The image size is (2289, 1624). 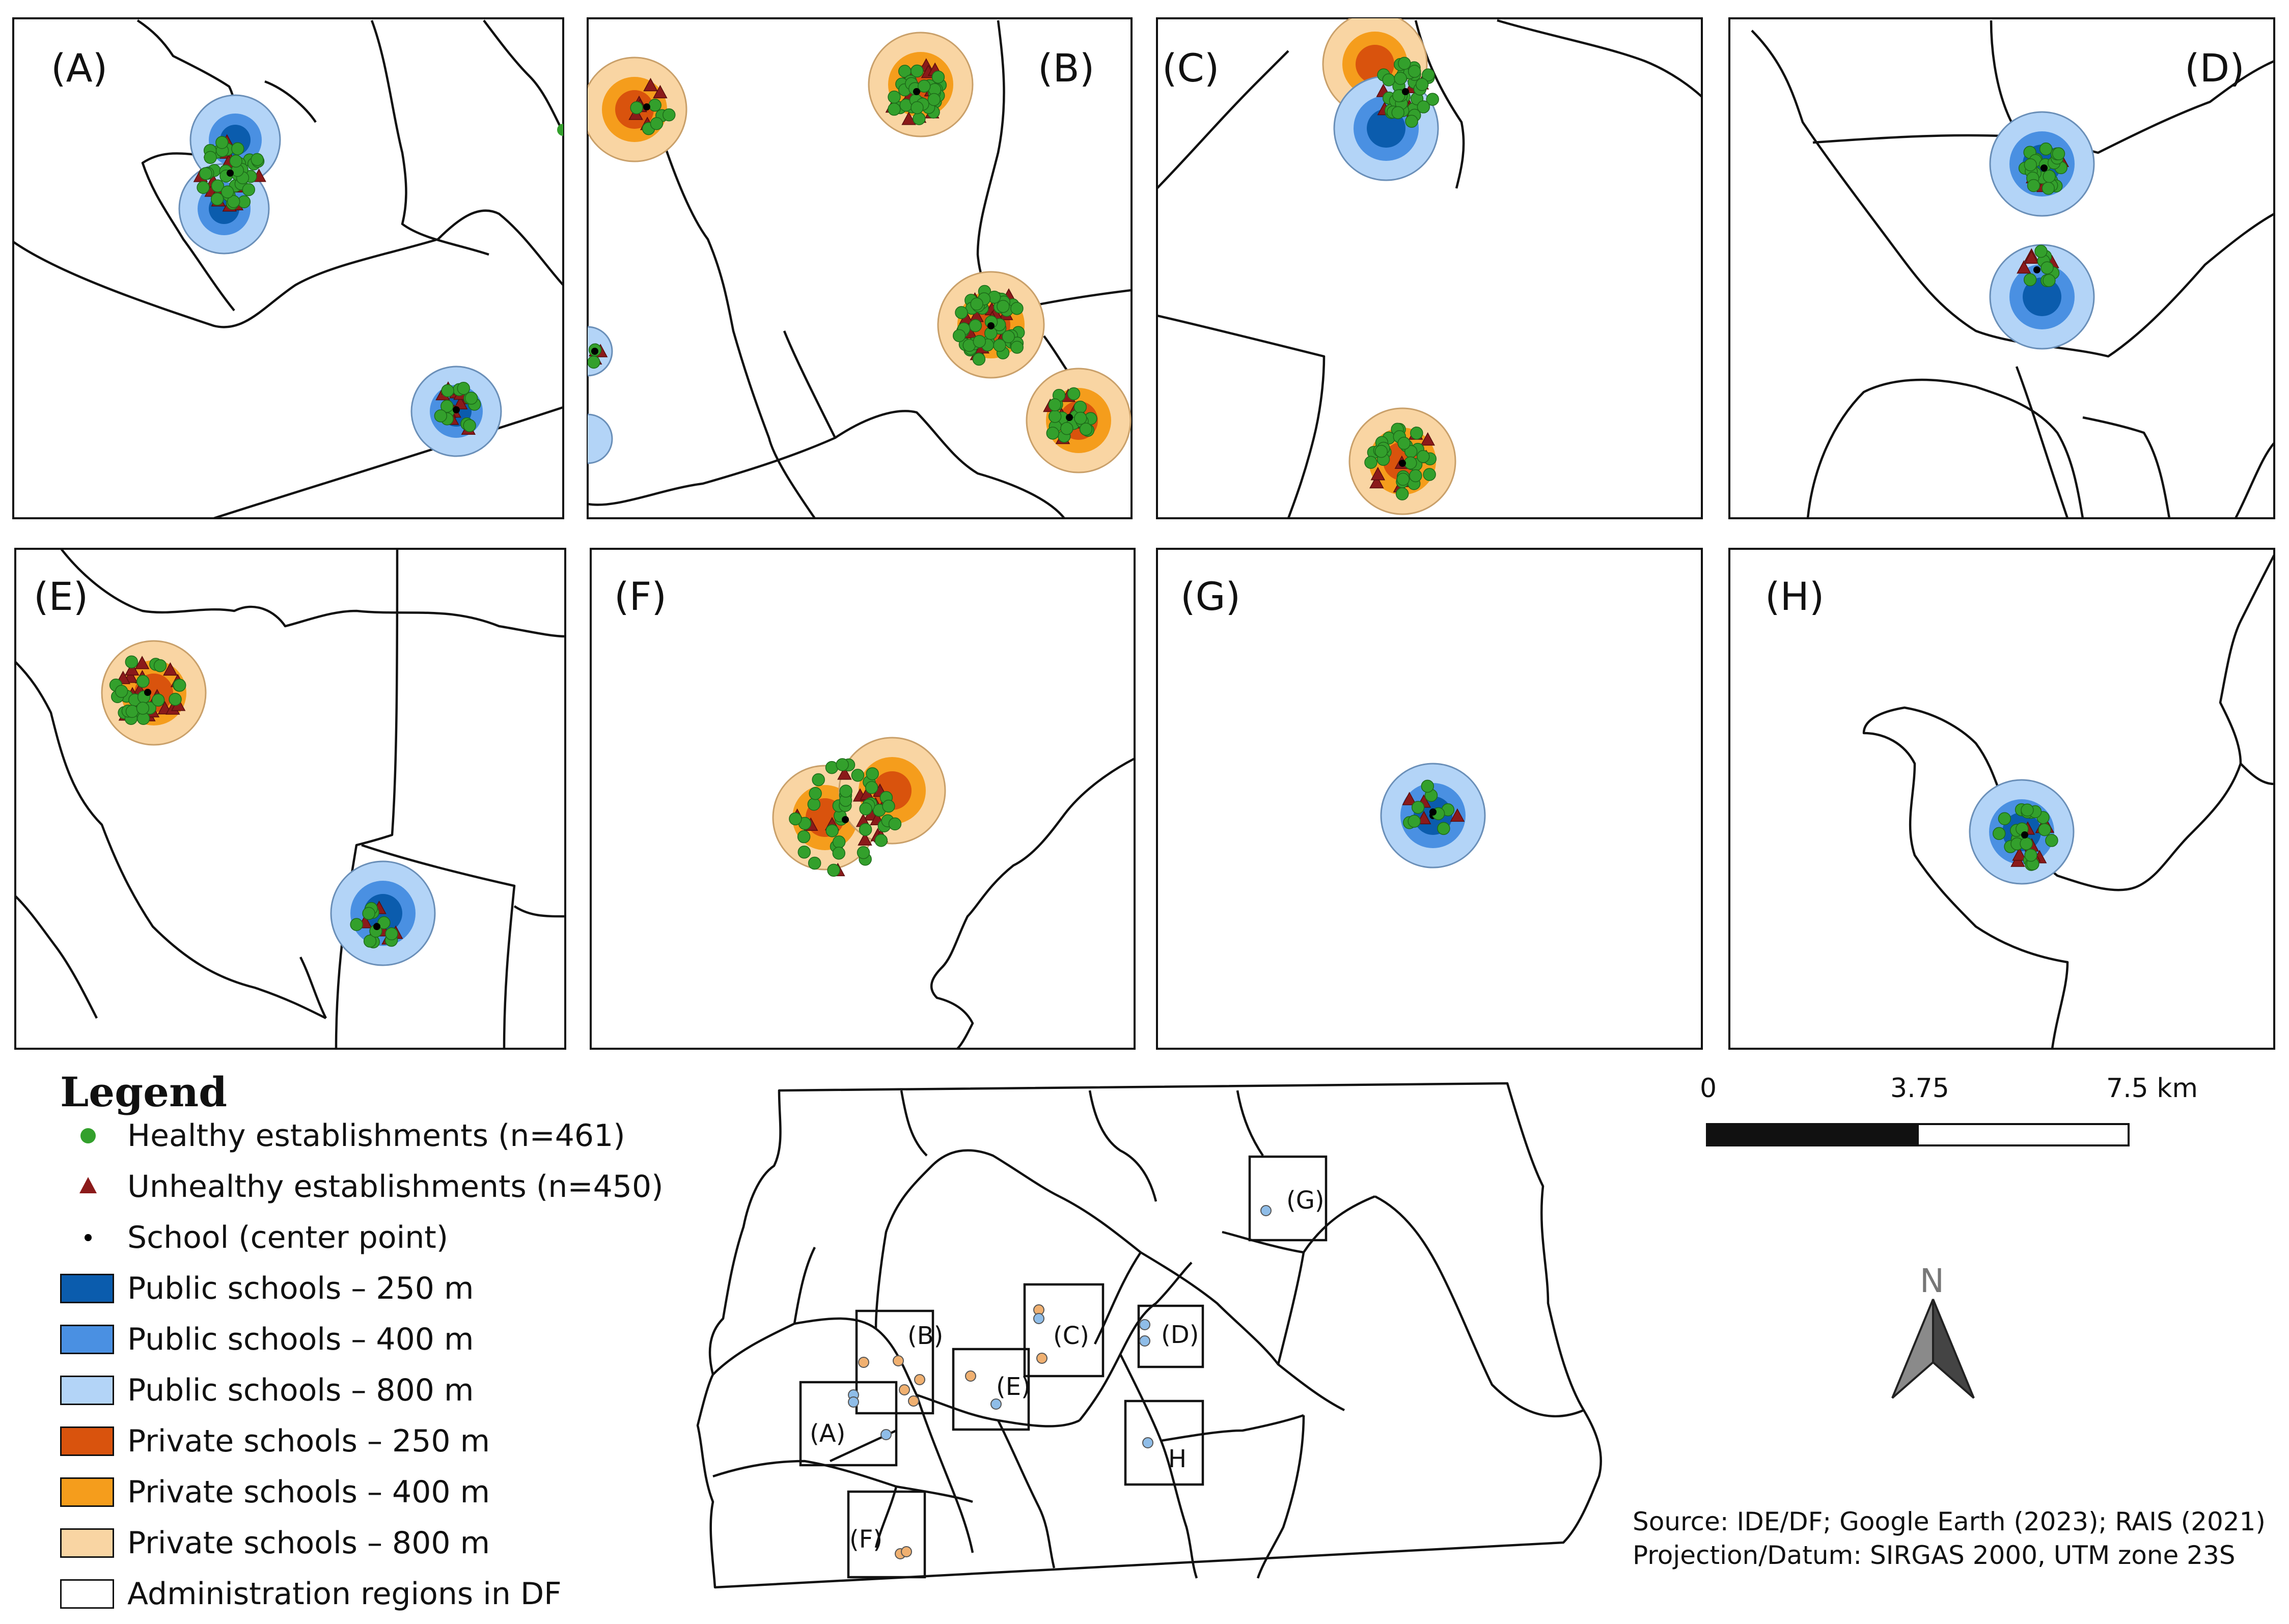 I want to click on legend-item-public-400: Public schools – 400 m, so click(x=267, y=1339).